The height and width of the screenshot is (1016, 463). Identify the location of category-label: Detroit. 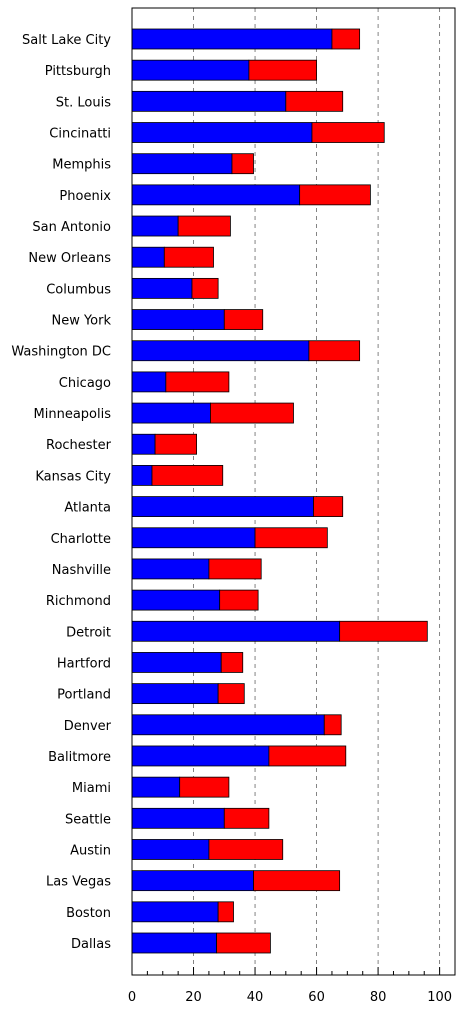
(88, 632).